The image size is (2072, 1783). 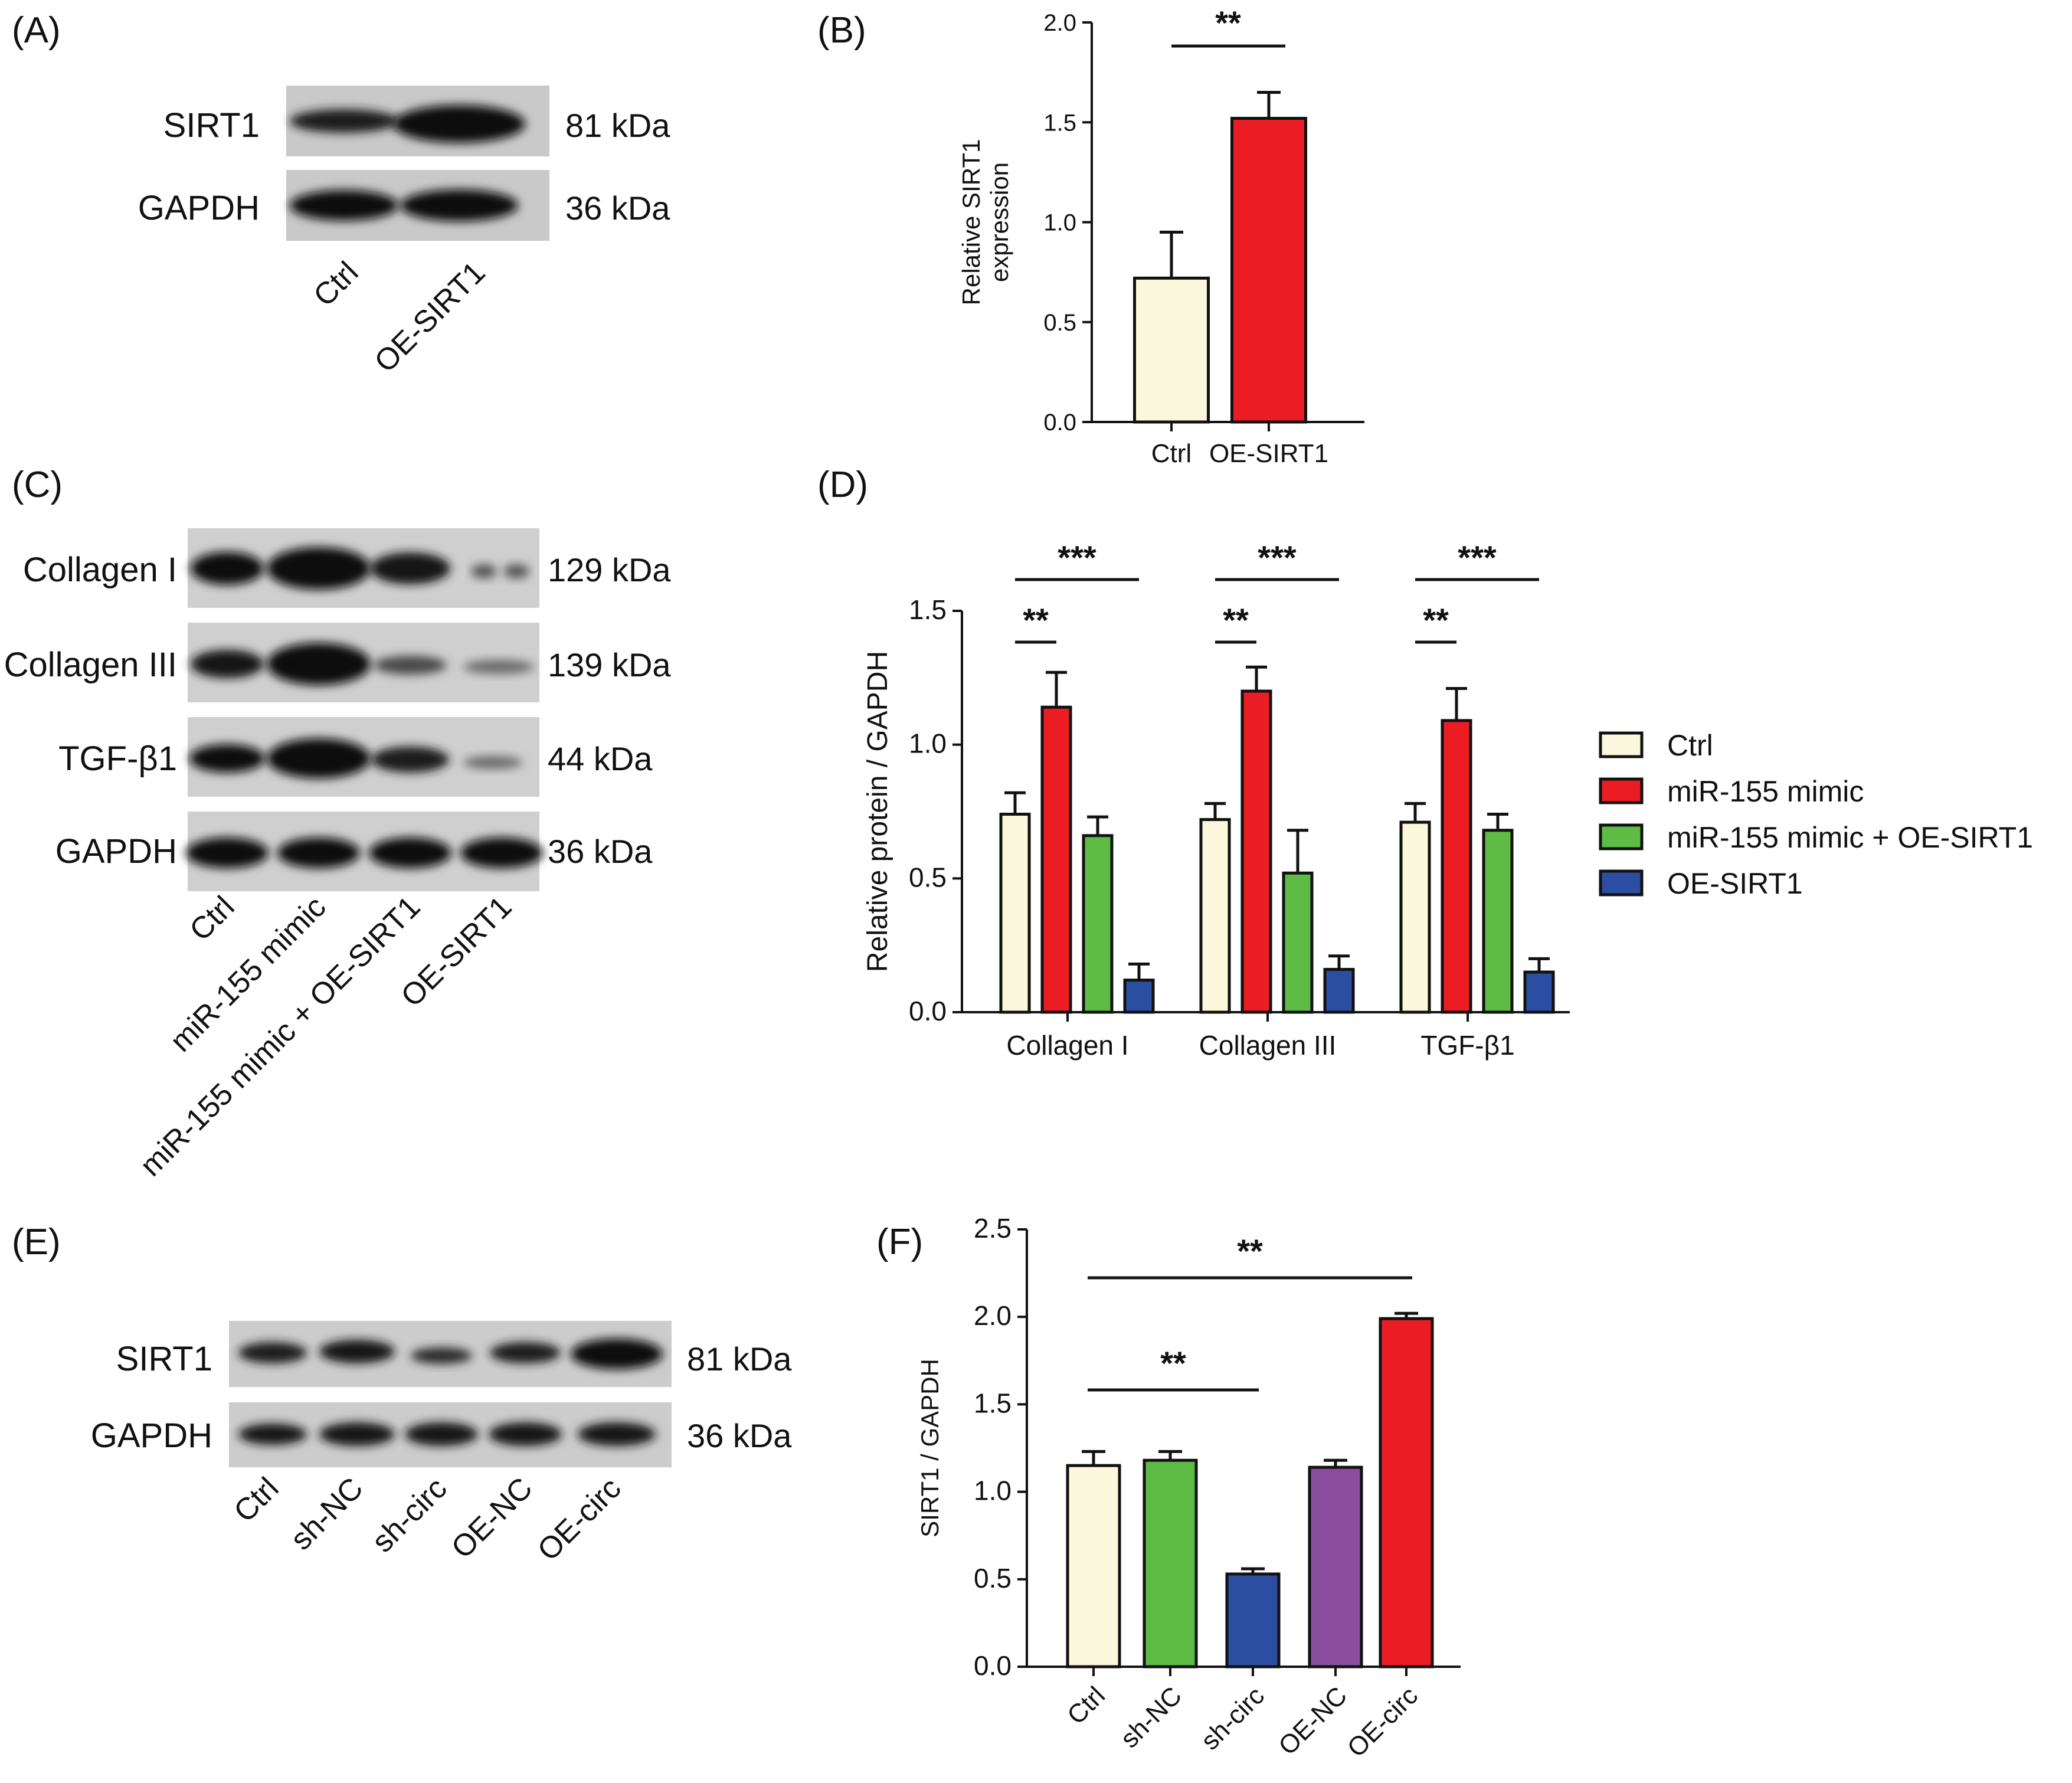 What do you see at coordinates (930, 1448) in the screenshot?
I see `y-axis-title: SIRT1 / GAPDH` at bounding box center [930, 1448].